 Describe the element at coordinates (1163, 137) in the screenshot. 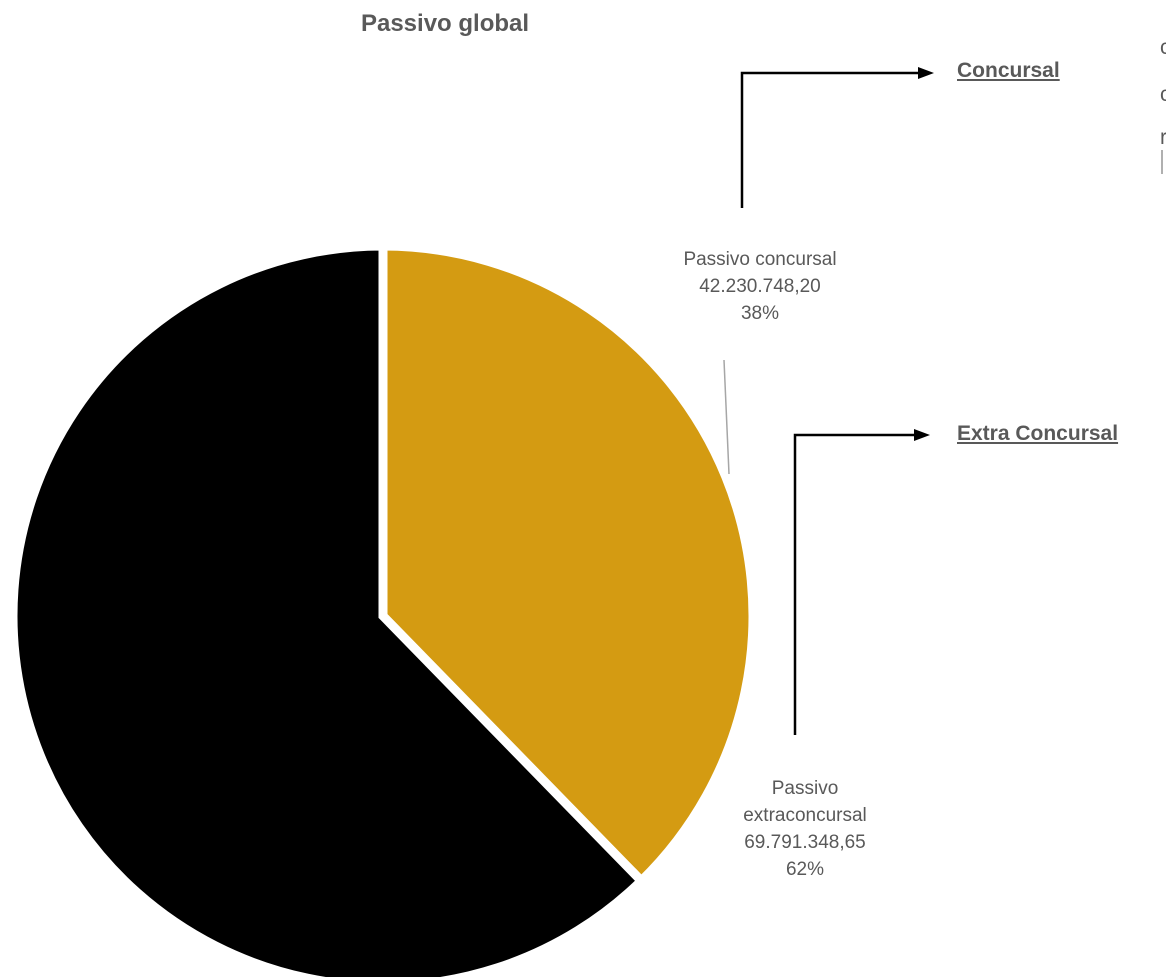

I see `clipped-text: r` at that location.